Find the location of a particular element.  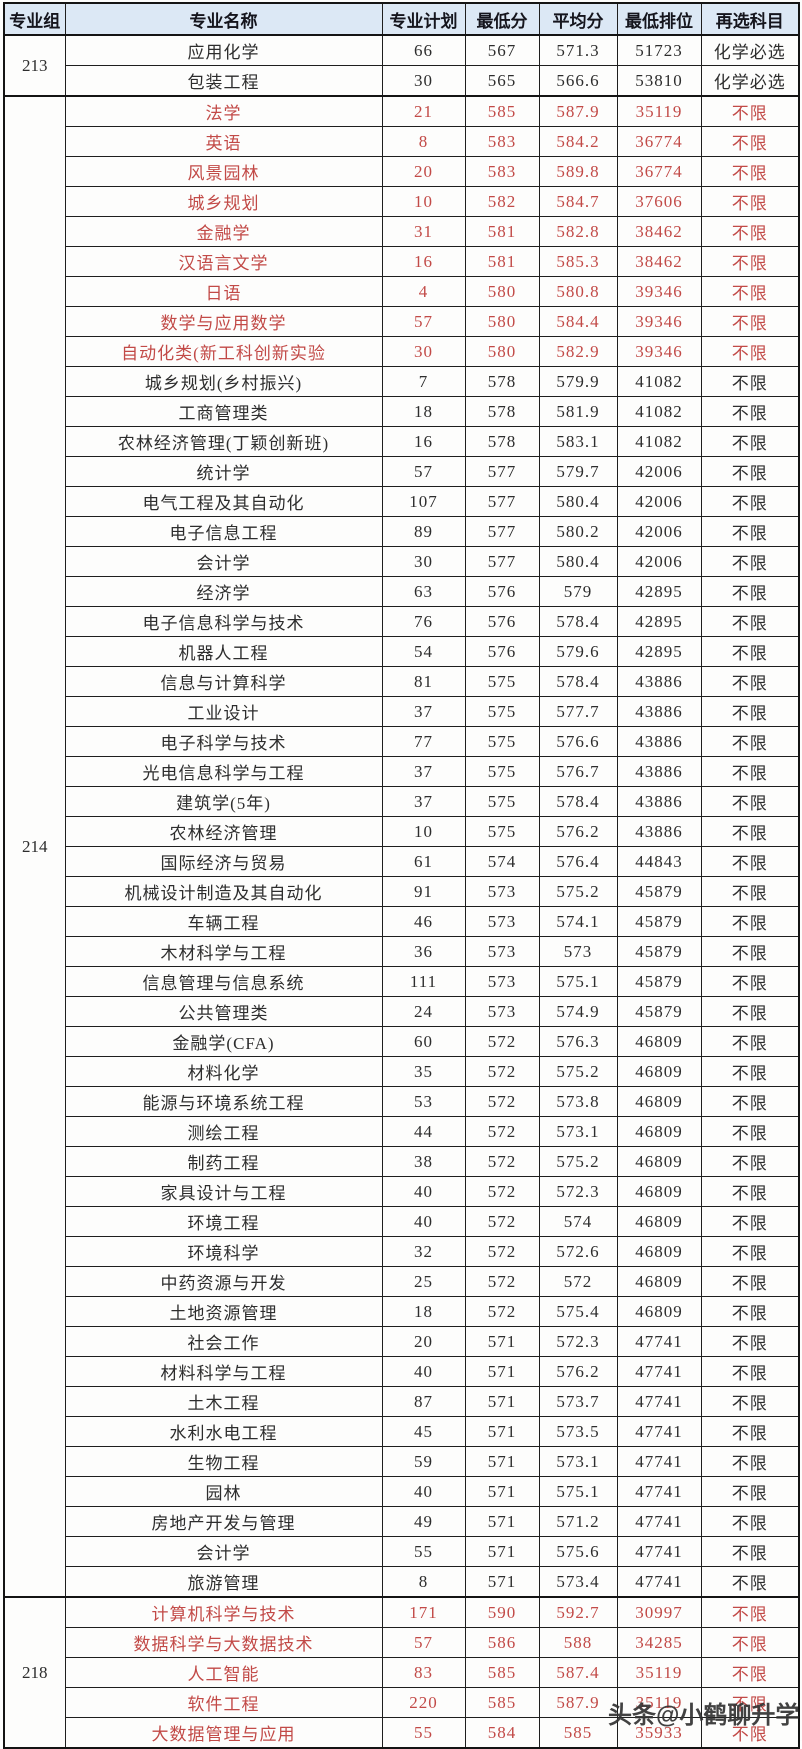

table-row: 金融学 31 581 582.8 38462 不限 is located at coordinates (402, 231).